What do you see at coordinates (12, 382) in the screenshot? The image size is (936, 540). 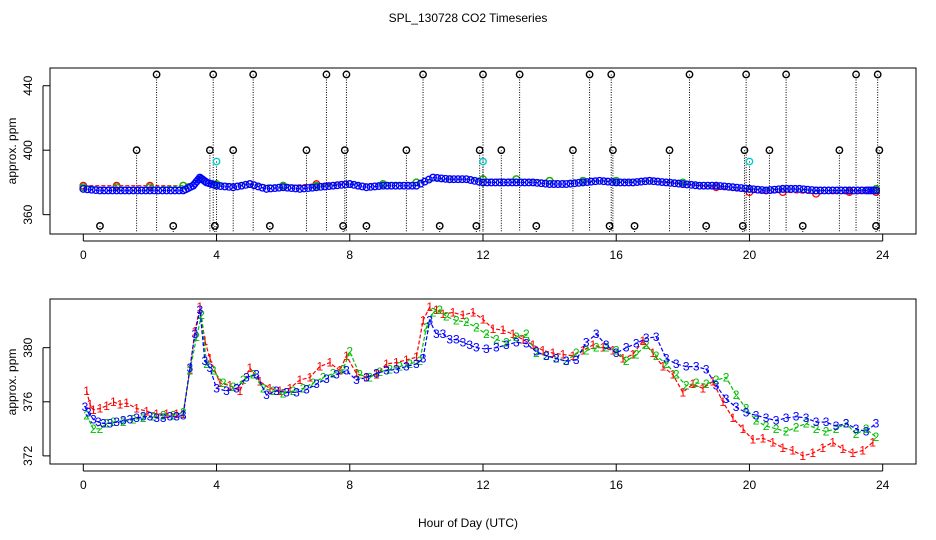 I see `bottom-y-axis-label: approx. ppm` at bounding box center [12, 382].